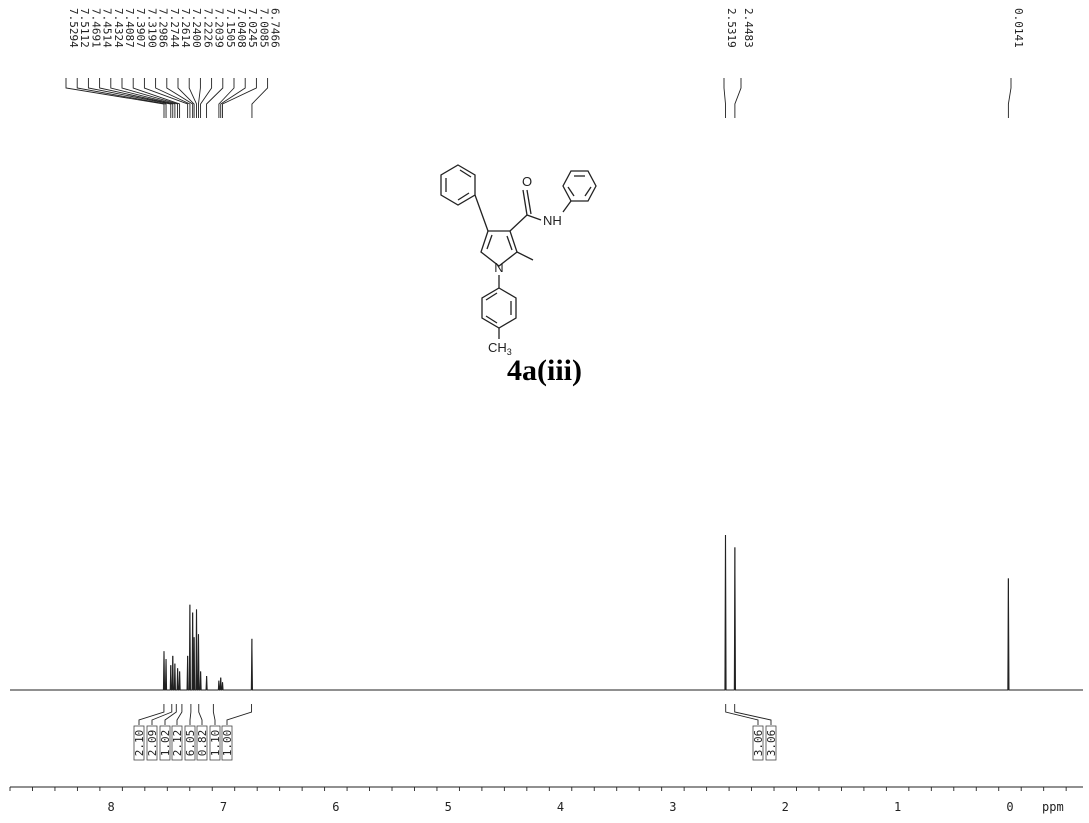 This screenshot has height=823, width=1089. What do you see at coordinates (1018, 28) in the screenshot?
I see `peak-label: 0.0141` at bounding box center [1018, 28].